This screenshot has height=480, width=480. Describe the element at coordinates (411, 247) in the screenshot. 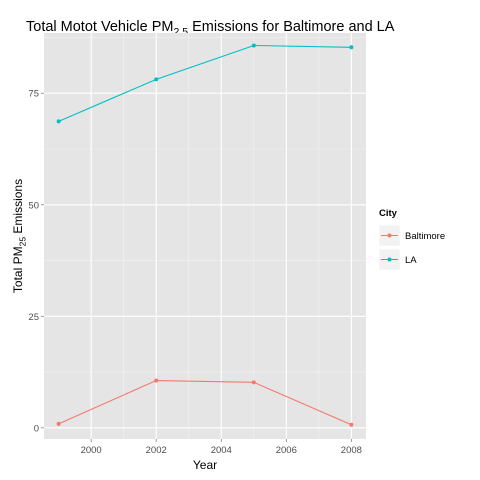

I see `legend: Baltimore LA` at that location.